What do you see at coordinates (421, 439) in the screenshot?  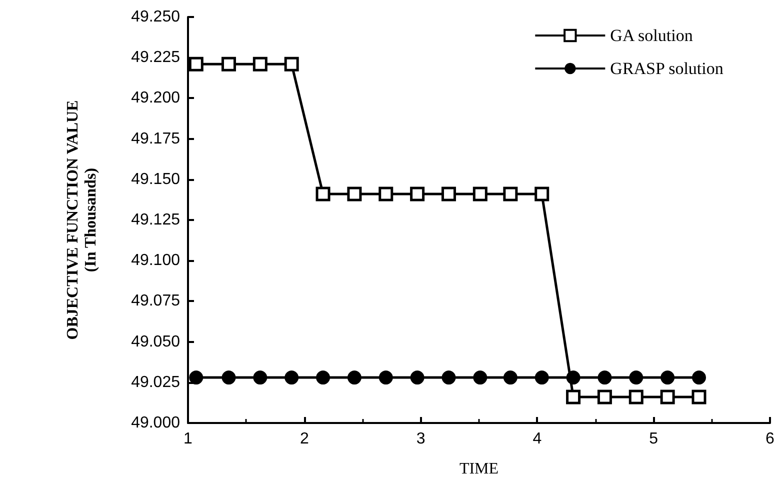 I see `x-tick-label: 3` at bounding box center [421, 439].